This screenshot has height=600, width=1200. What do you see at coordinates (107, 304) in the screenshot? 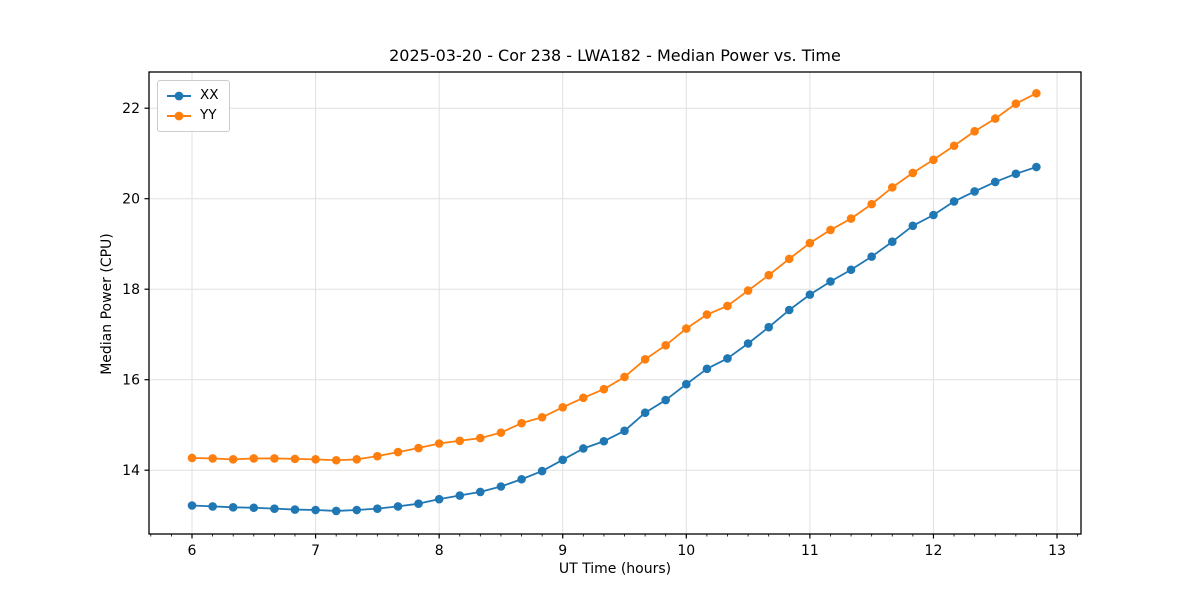
I see `y-axis-label: Median Power (CPU)` at bounding box center [107, 304].